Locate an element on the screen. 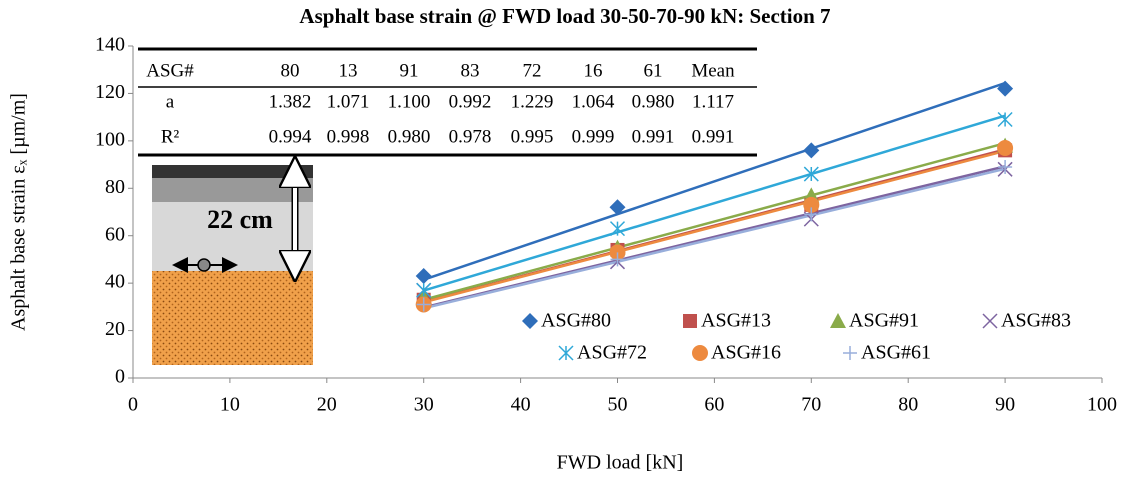 Image resolution: width=1125 pixels, height=484 pixels. x-axis-label: FWD load [kN] is located at coordinates (620, 463).